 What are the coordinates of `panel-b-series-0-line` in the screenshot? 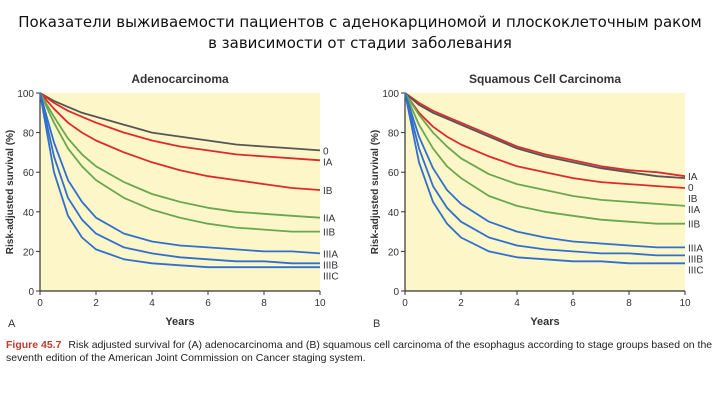 It's located at (545, 135).